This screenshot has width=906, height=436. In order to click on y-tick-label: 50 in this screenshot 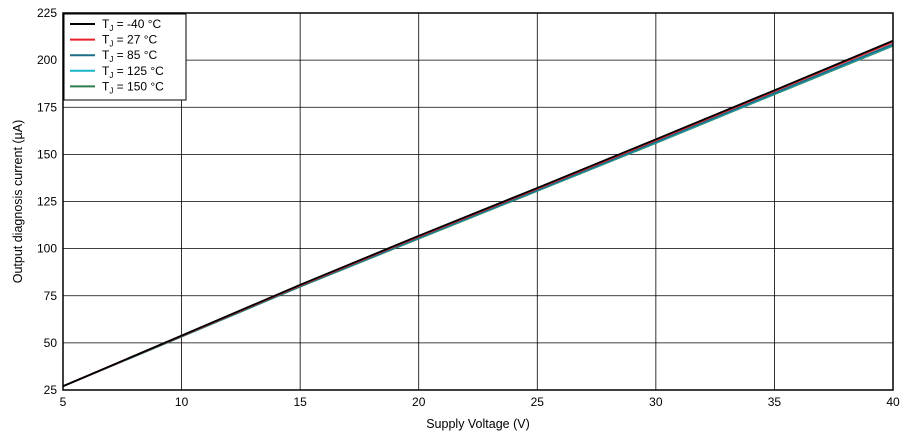, I will do `click(51, 343)`.